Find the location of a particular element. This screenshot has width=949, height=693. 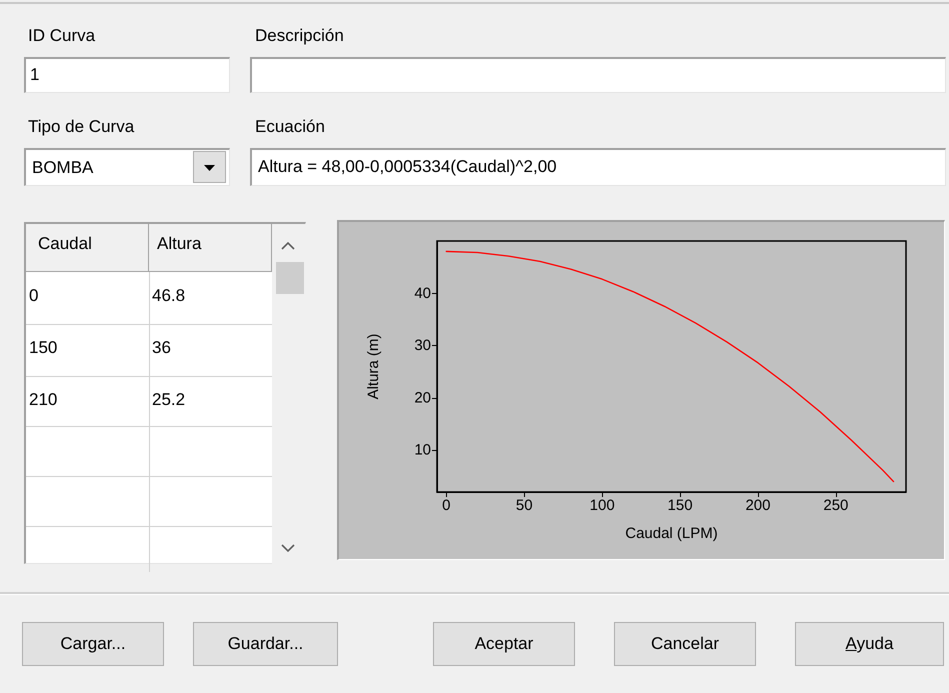

x-tick-label: 100 is located at coordinates (602, 505).